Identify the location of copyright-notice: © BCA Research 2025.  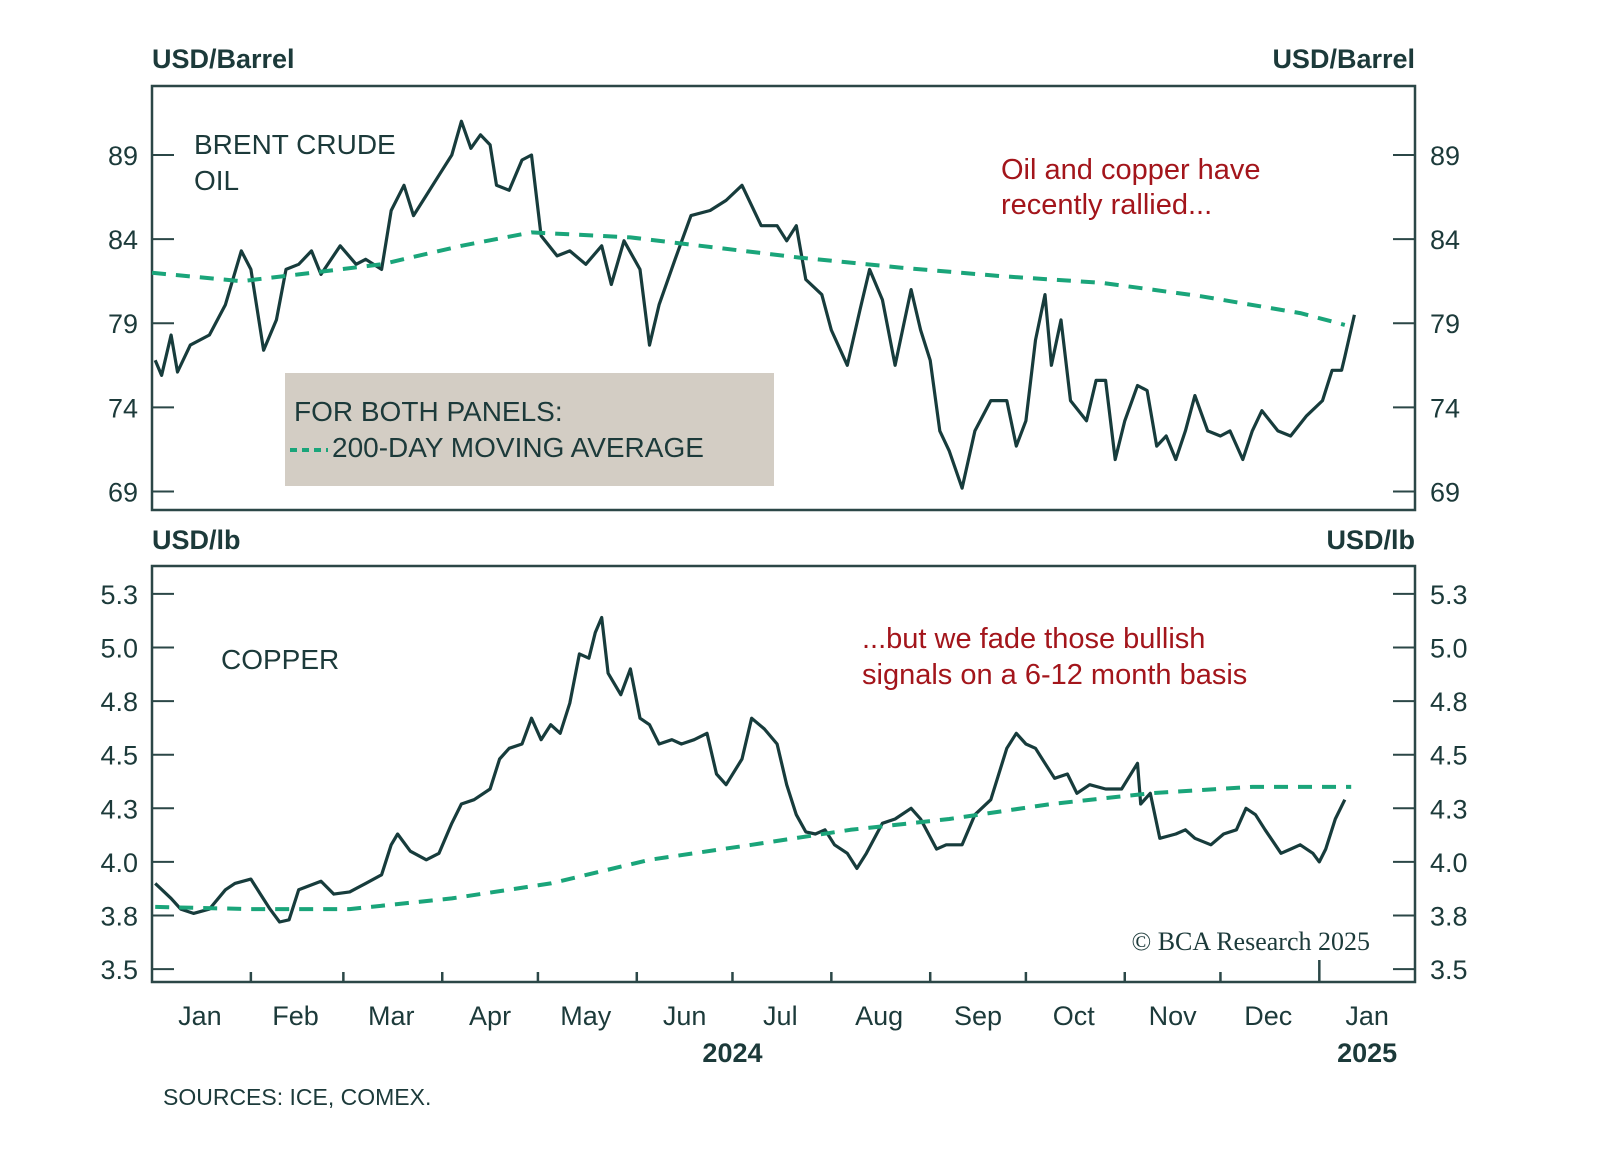
(1250, 941).